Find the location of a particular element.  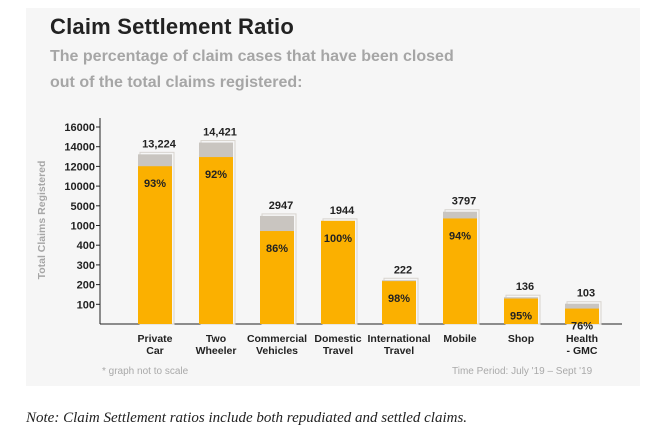

ratio-label: 76% is located at coordinates (582, 327).